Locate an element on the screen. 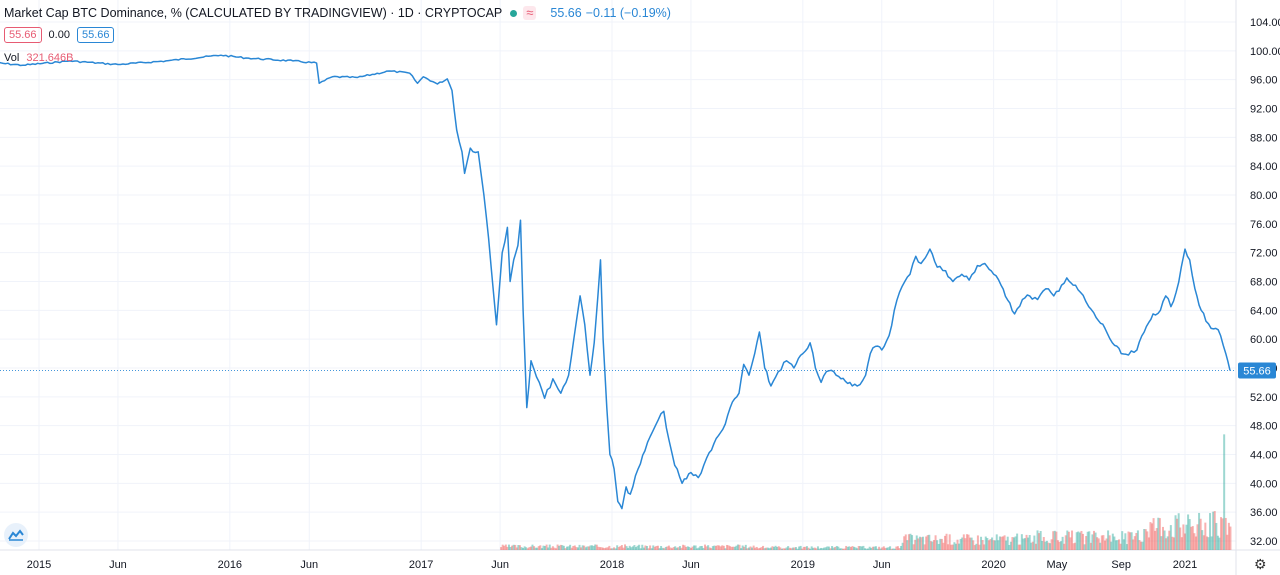 Image resolution: width=1280 pixels, height=575 pixels. sell-price-box: 55.66 is located at coordinates (23, 35).